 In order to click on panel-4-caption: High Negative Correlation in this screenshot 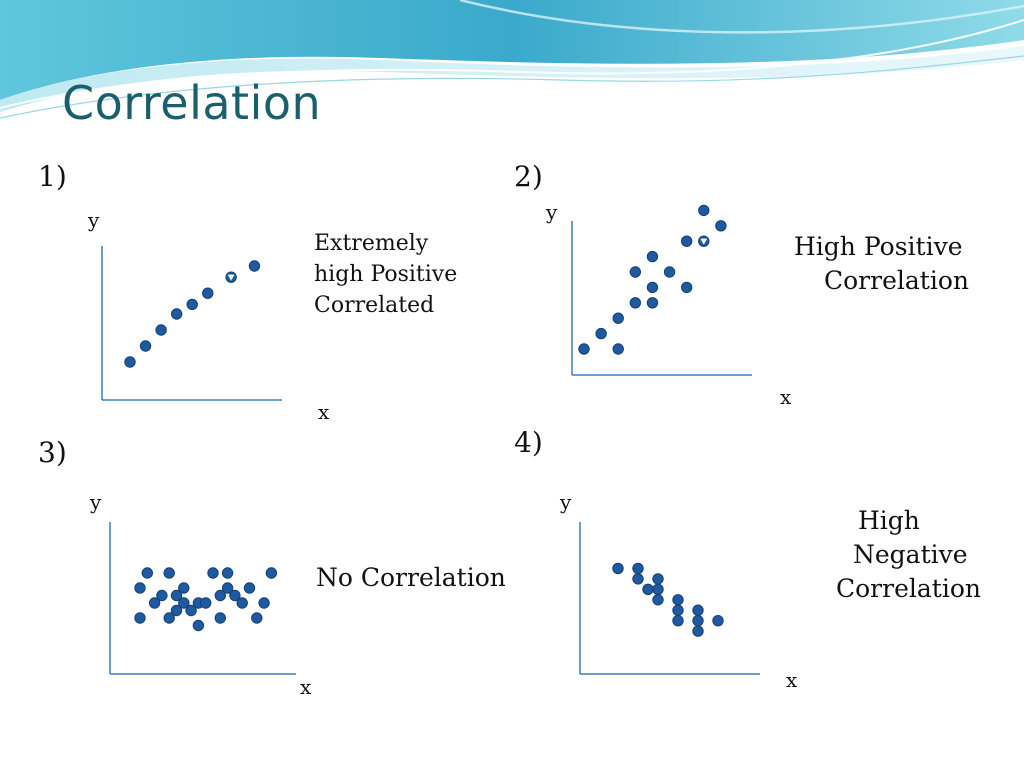, I will do `click(908, 555)`.